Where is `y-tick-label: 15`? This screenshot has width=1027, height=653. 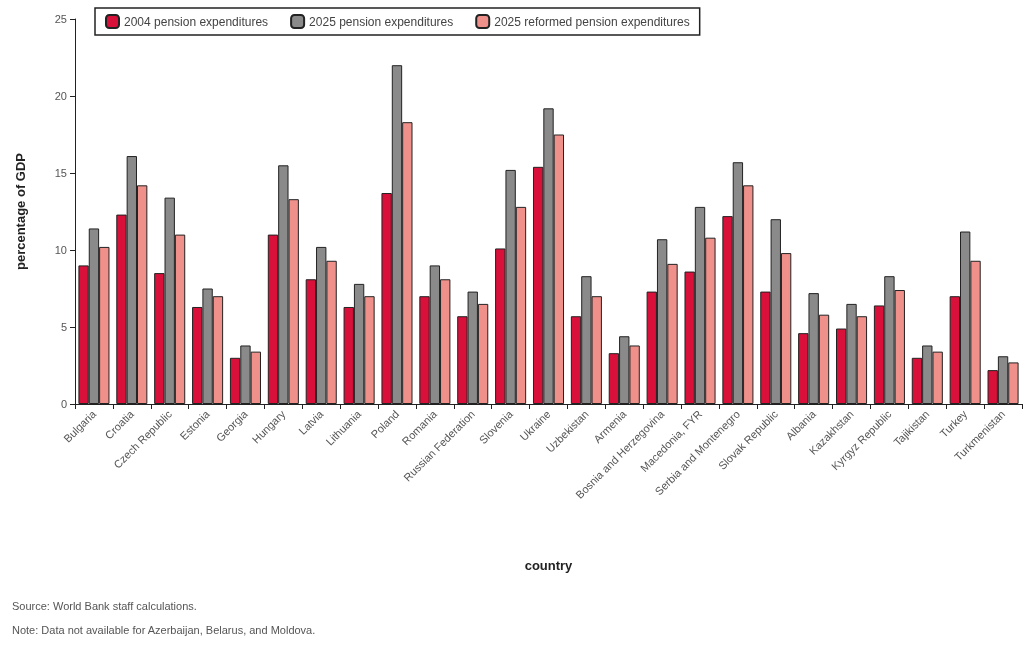
y-tick-label: 15 is located at coordinates (60, 173).